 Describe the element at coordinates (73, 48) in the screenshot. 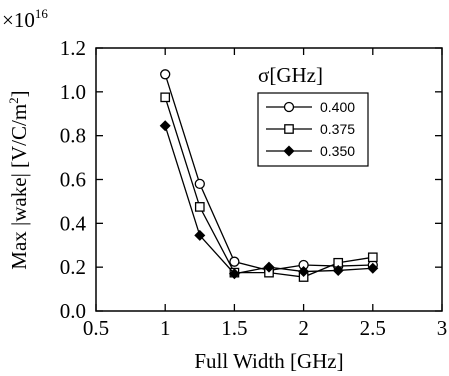

I see `y-tick-label: 1.2` at that location.